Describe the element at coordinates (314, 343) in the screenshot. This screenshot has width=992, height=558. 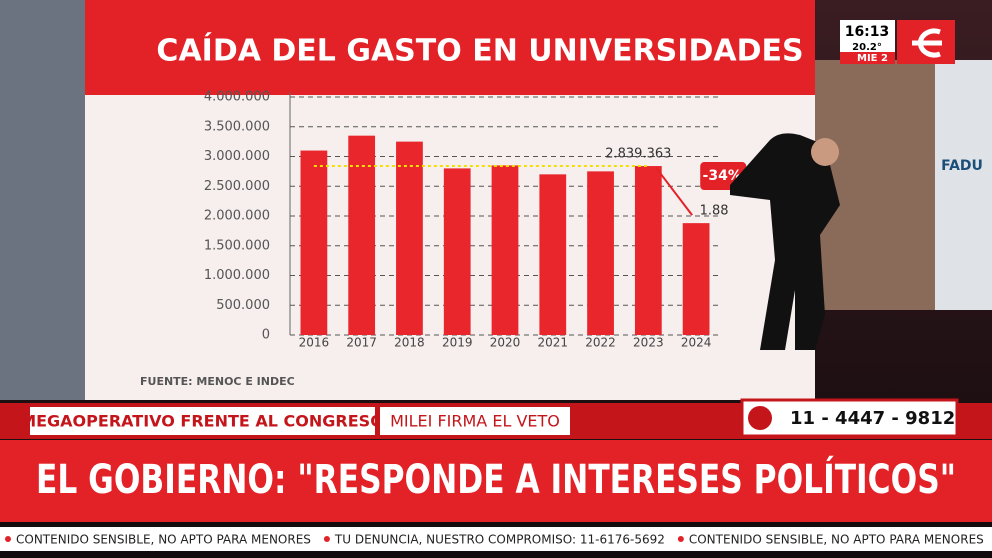
I see `x-tick-label: 2016` at that location.